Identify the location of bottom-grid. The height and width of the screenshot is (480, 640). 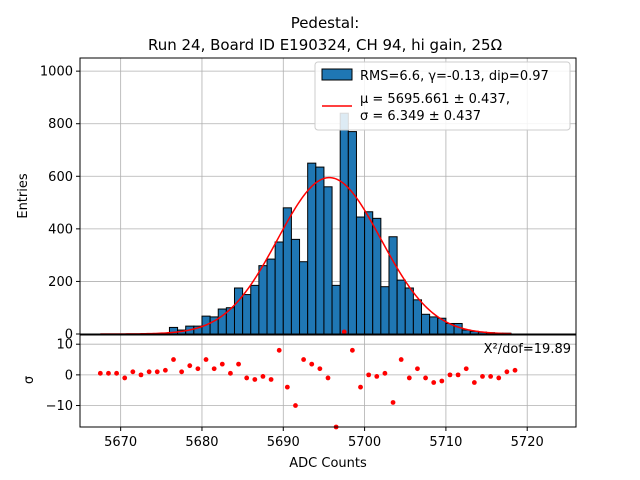
(328, 381).